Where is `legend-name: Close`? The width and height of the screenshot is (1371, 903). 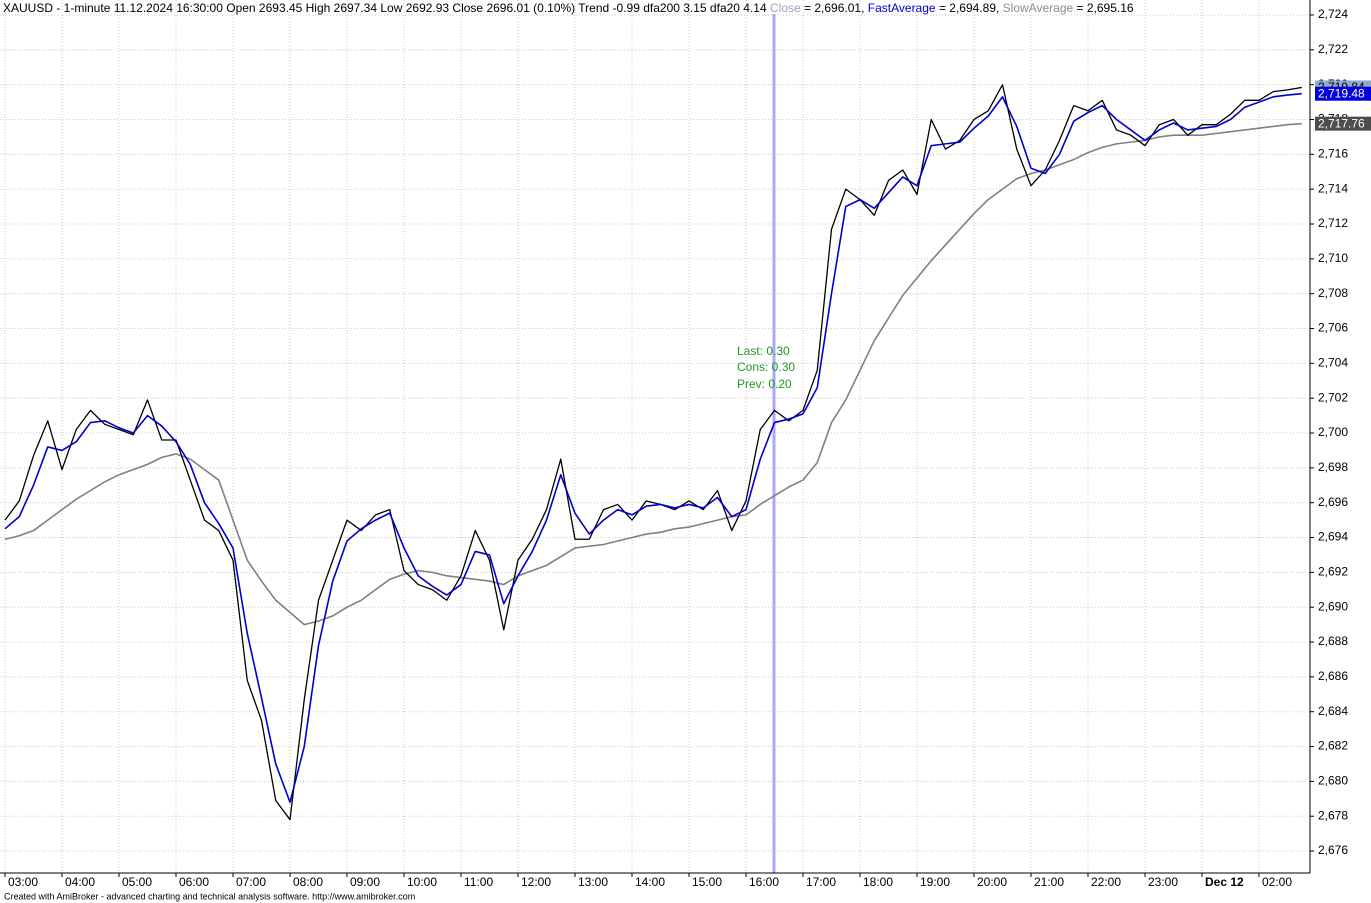
legend-name: Close is located at coordinates (785, 8).